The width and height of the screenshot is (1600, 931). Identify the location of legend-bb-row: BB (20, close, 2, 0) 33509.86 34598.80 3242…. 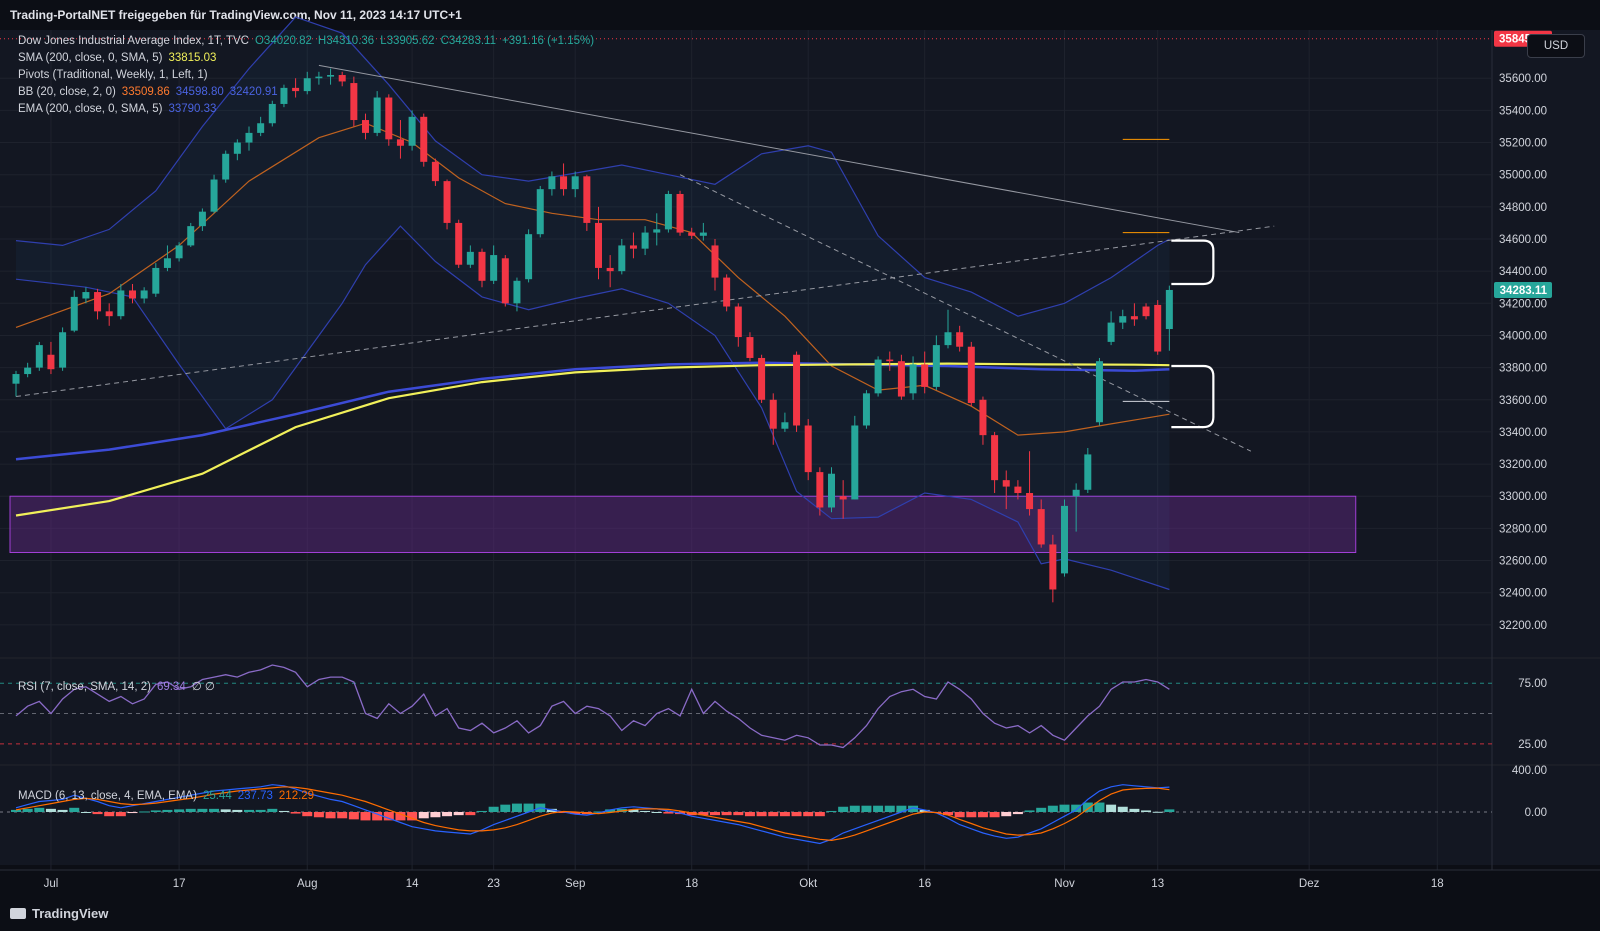
(151, 92).